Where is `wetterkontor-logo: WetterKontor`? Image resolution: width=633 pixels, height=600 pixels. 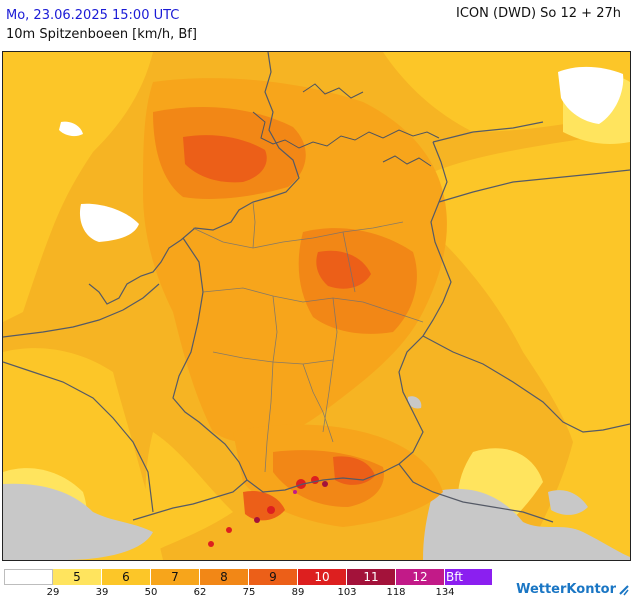
wetterkontor-logo: WetterKontor is located at coordinates (572, 589).